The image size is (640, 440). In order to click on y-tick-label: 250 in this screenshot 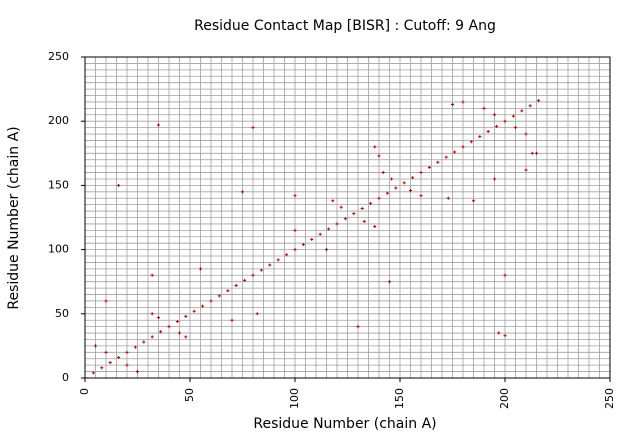, I will do `click(58, 56)`.